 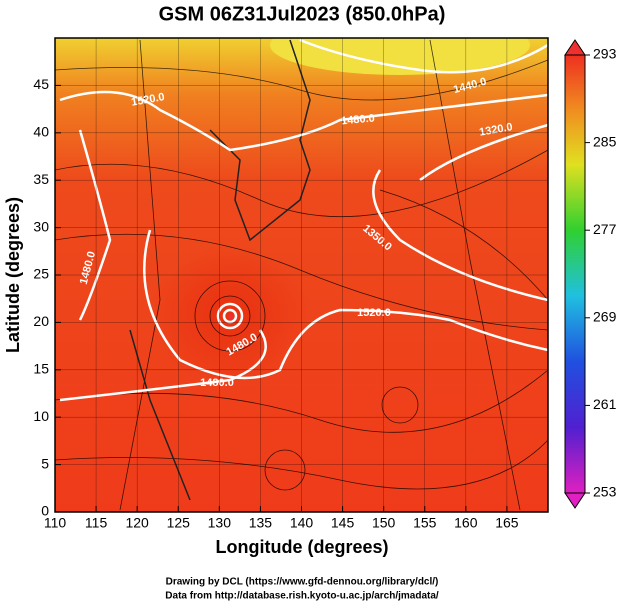 What do you see at coordinates (495, 130) in the screenshot?
I see `contour-label: 1320.0` at bounding box center [495, 130].